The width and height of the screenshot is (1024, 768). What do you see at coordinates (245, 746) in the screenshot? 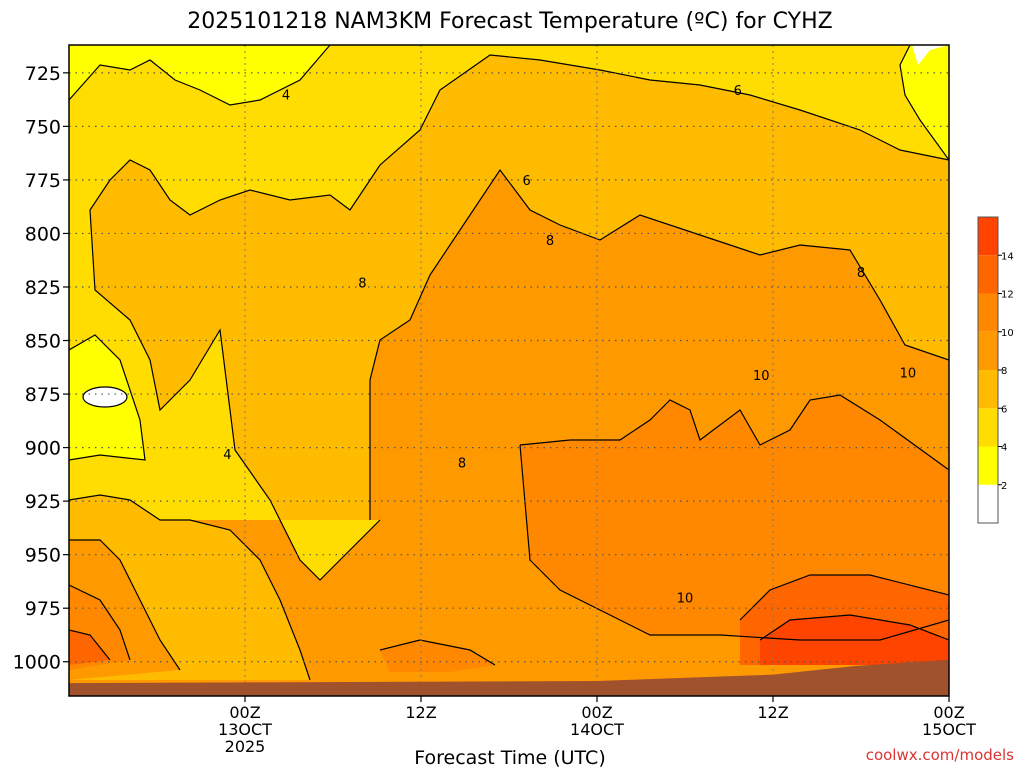
I see `x-tick-label: 2025` at bounding box center [245, 746].